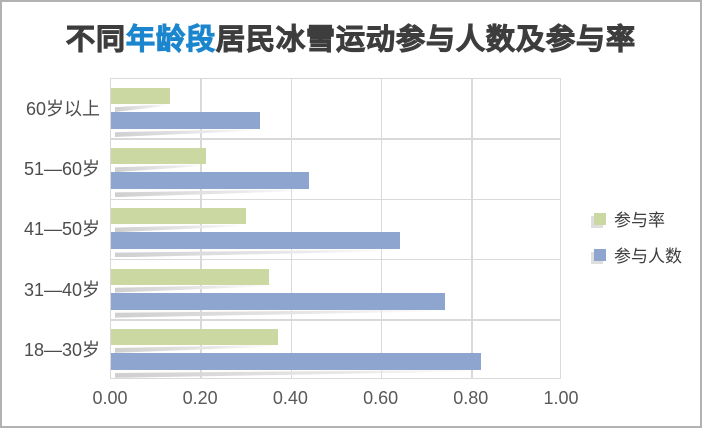  What do you see at coordinates (381, 398) in the screenshot?
I see `x-axis-label: 0.60` at bounding box center [381, 398].